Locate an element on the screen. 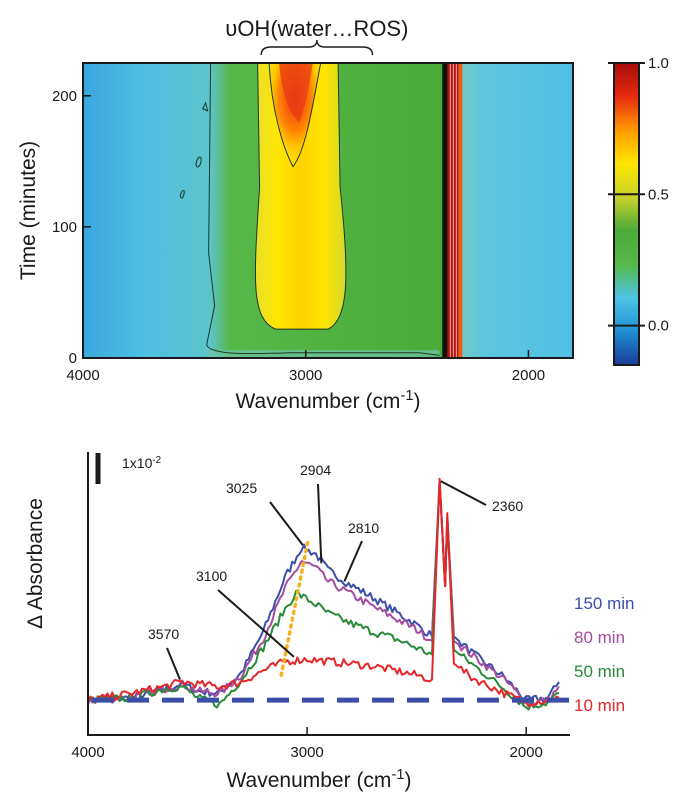 The width and height of the screenshot is (675, 799). heatmap-x-tick-label: 4000 is located at coordinates (82, 375).